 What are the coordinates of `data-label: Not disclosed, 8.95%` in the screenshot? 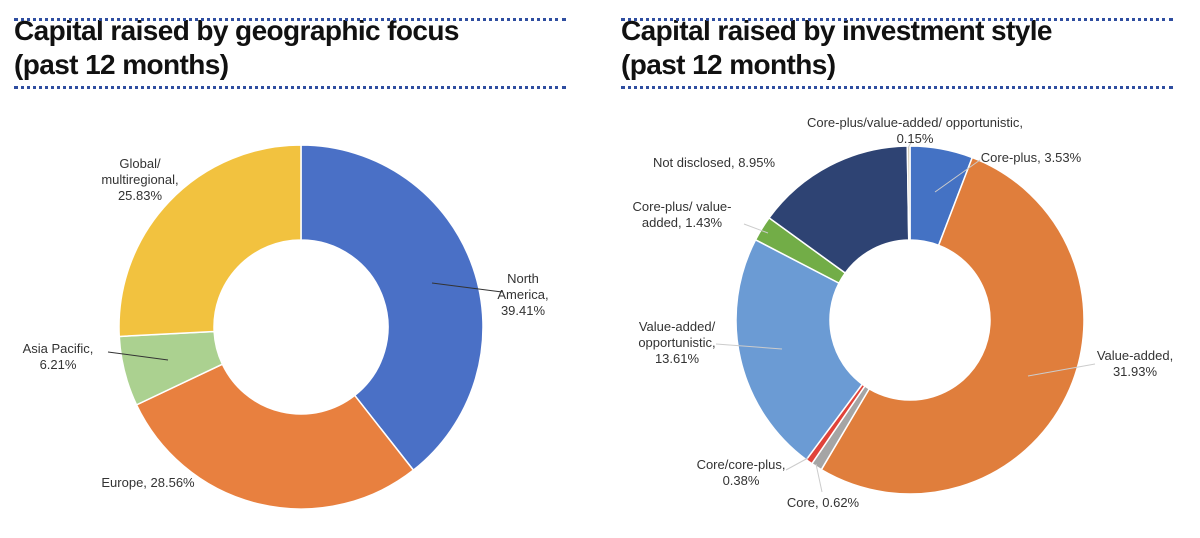 It's located at (714, 162).